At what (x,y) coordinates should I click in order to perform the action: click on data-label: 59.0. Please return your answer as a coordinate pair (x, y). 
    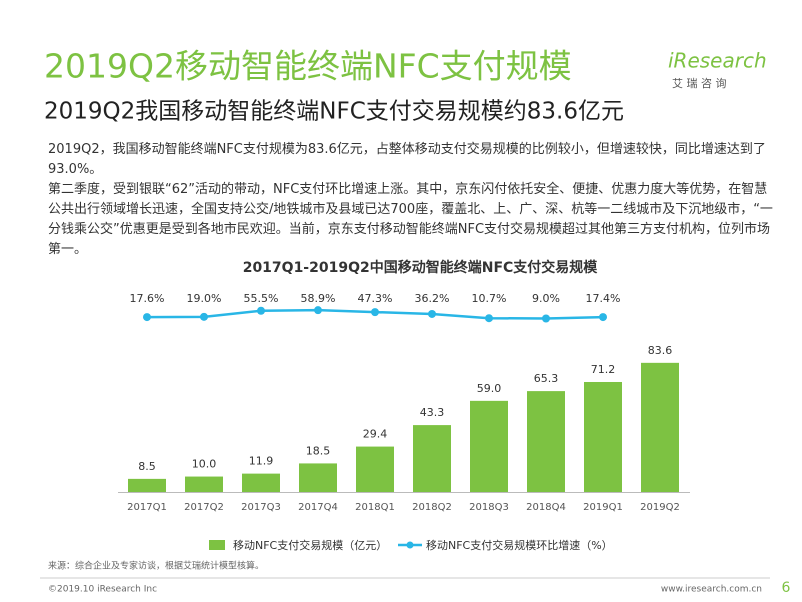
    Looking at the image, I should click on (489, 388).